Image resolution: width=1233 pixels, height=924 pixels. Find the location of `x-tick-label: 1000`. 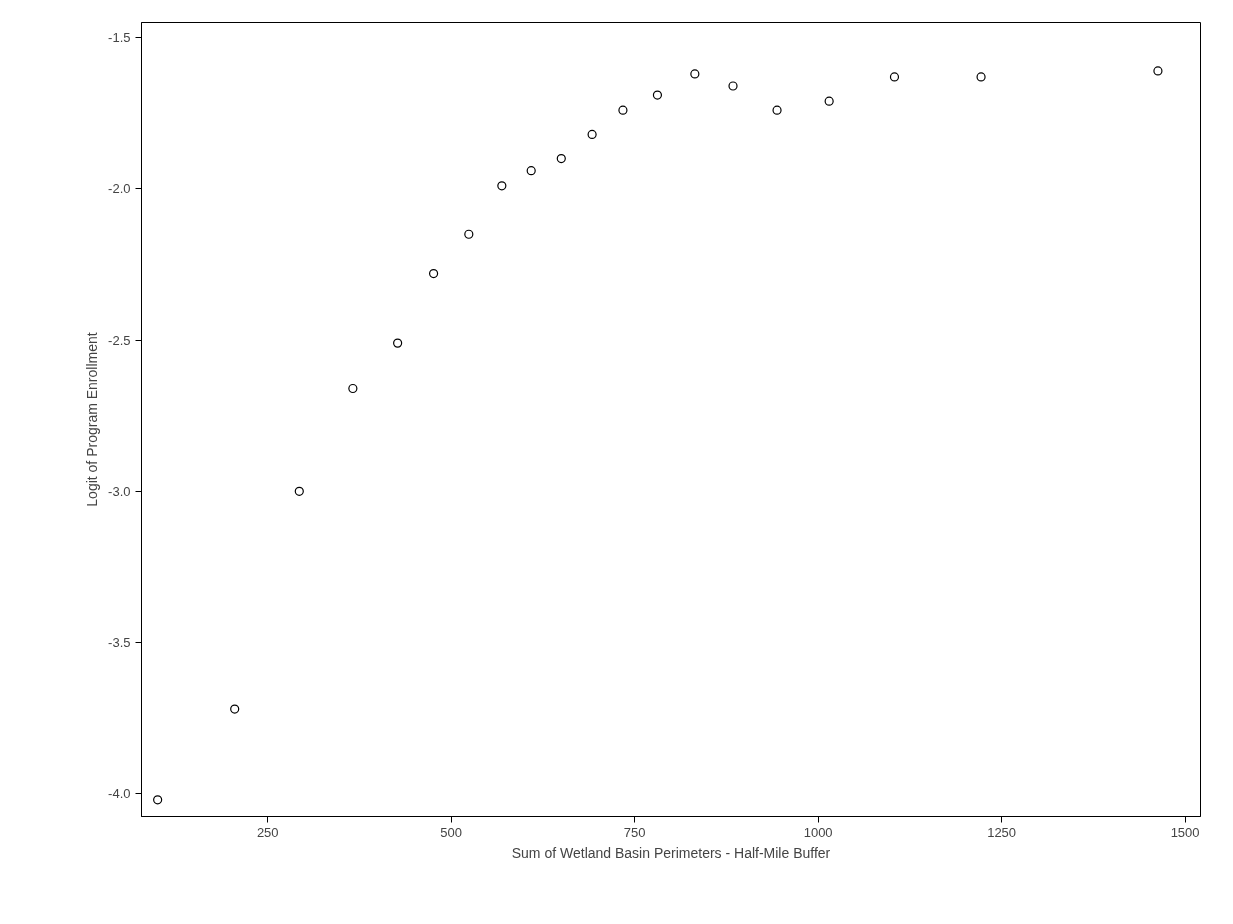

x-tick-label: 1000 is located at coordinates (818, 832).